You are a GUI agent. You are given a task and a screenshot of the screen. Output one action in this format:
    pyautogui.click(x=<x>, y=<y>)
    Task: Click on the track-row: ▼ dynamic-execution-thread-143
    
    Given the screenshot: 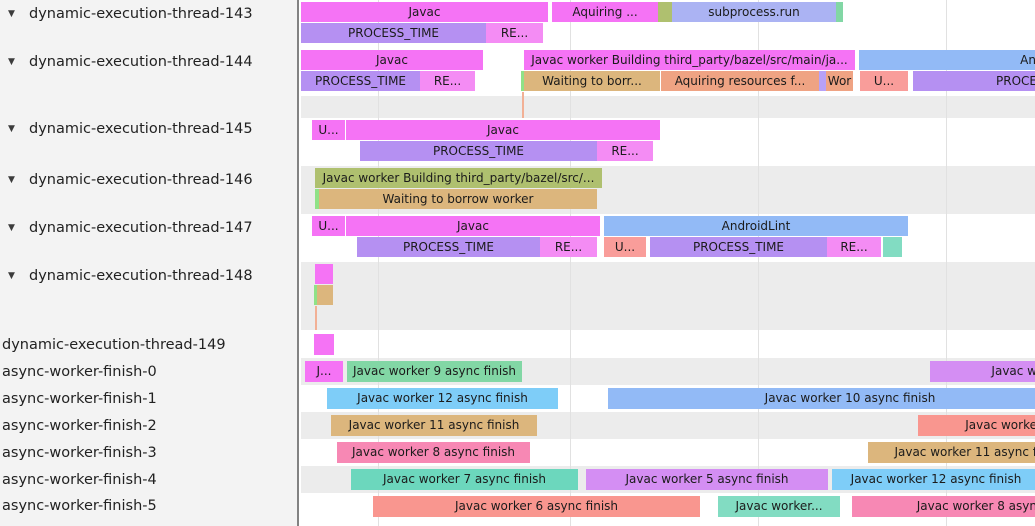 What is the action you would take?
    pyautogui.click(x=126, y=14)
    